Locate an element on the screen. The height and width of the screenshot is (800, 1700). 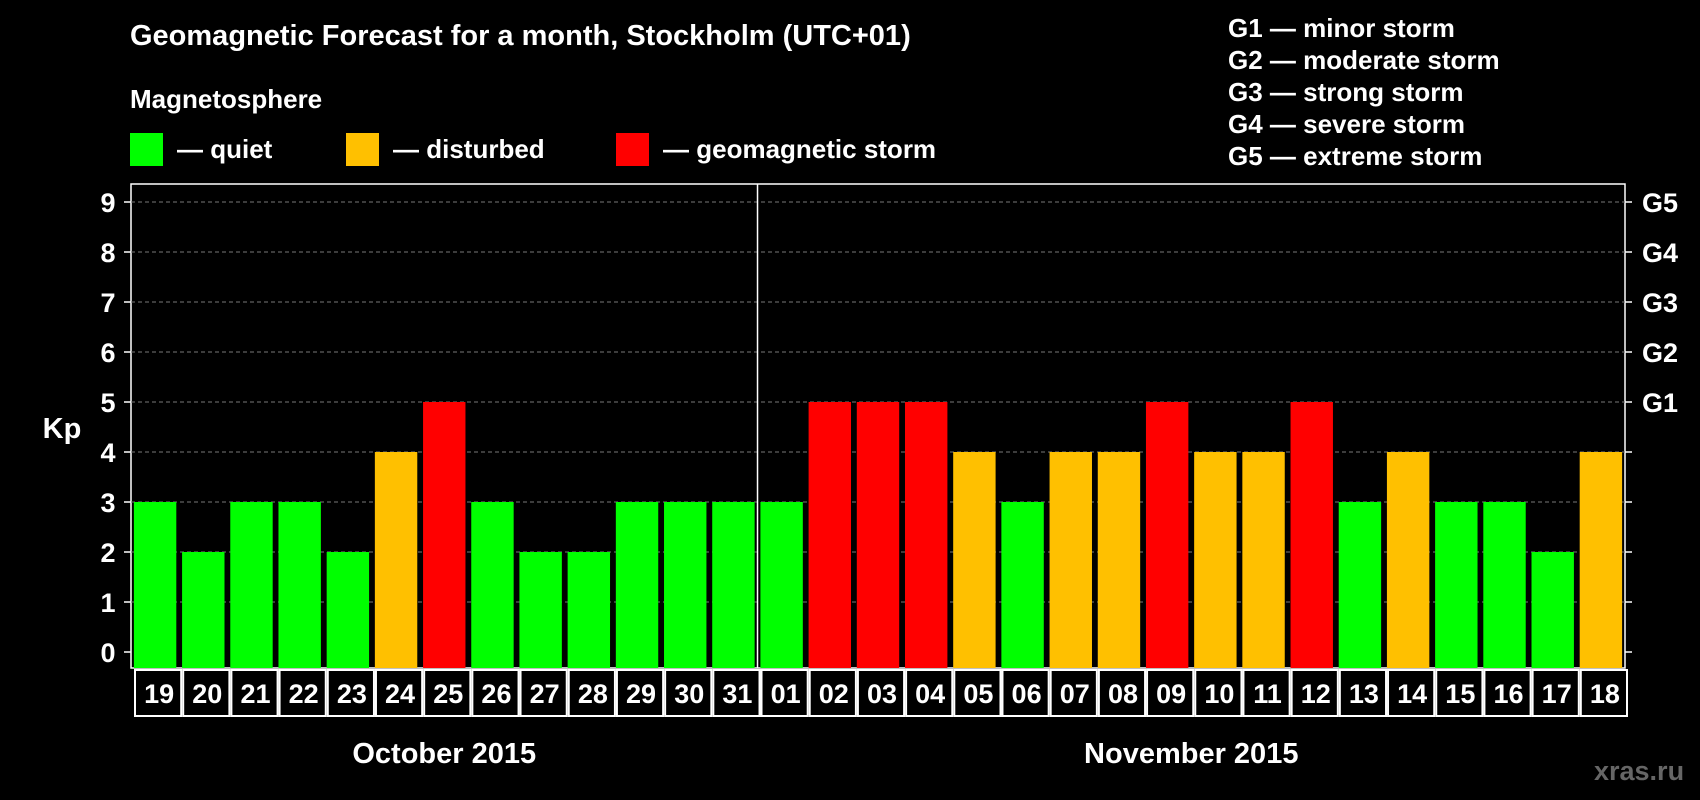
x-tick-label: 10 is located at coordinates (1219, 694).